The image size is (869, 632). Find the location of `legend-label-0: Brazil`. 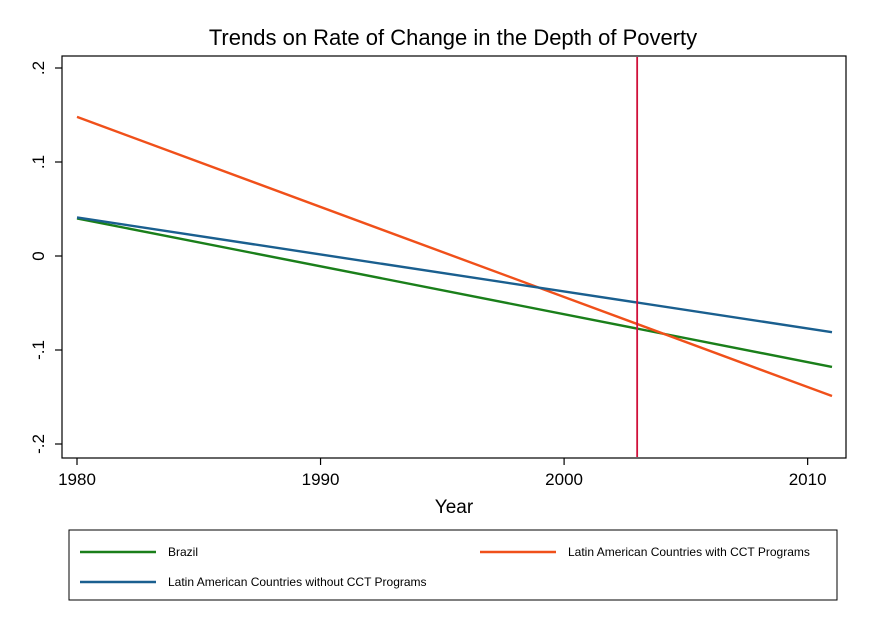

legend-label-0: Brazil is located at coordinates (183, 552).